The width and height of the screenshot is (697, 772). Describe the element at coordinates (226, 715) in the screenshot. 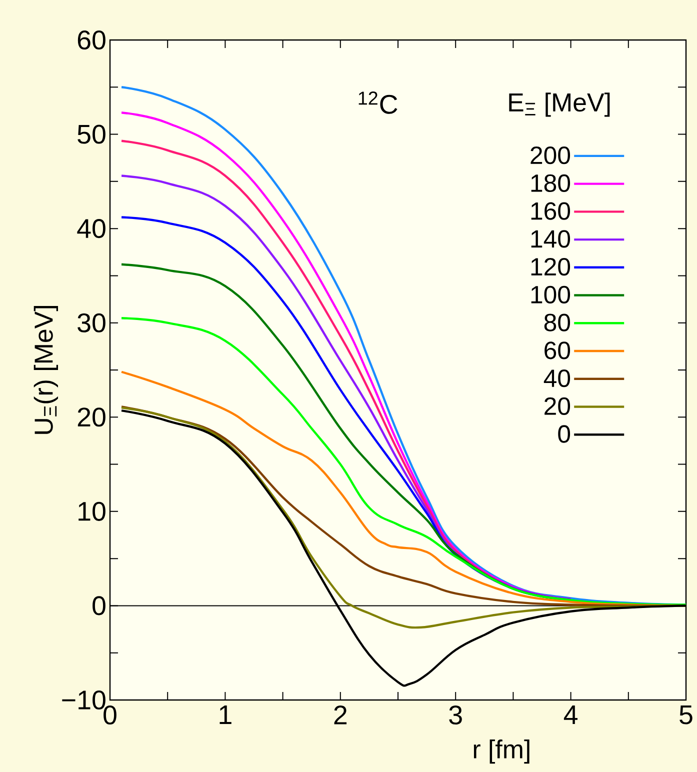

I see `x-tick-label: 1` at that location.